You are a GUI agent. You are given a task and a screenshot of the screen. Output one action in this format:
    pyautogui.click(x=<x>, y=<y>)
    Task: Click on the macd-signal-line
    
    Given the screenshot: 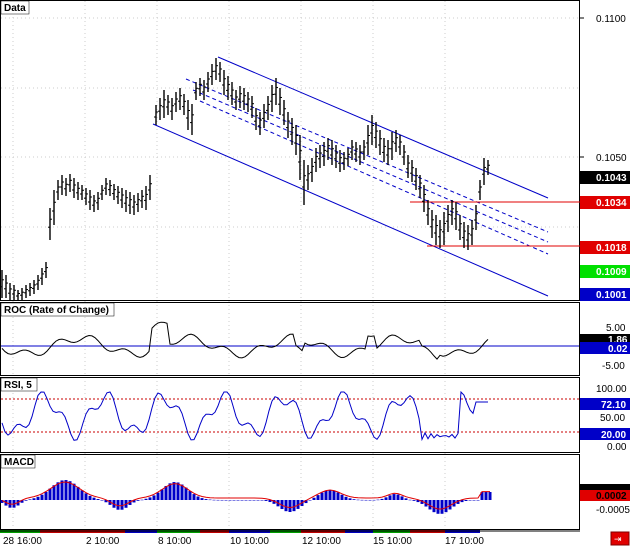 What is the action you would take?
    pyautogui.click(x=245, y=495)
    